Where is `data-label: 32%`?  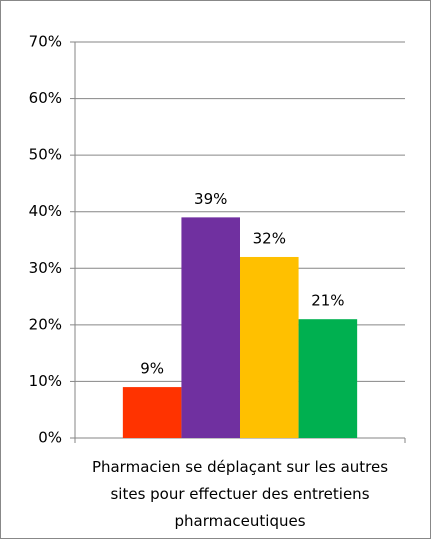 data-label: 32% is located at coordinates (269, 238).